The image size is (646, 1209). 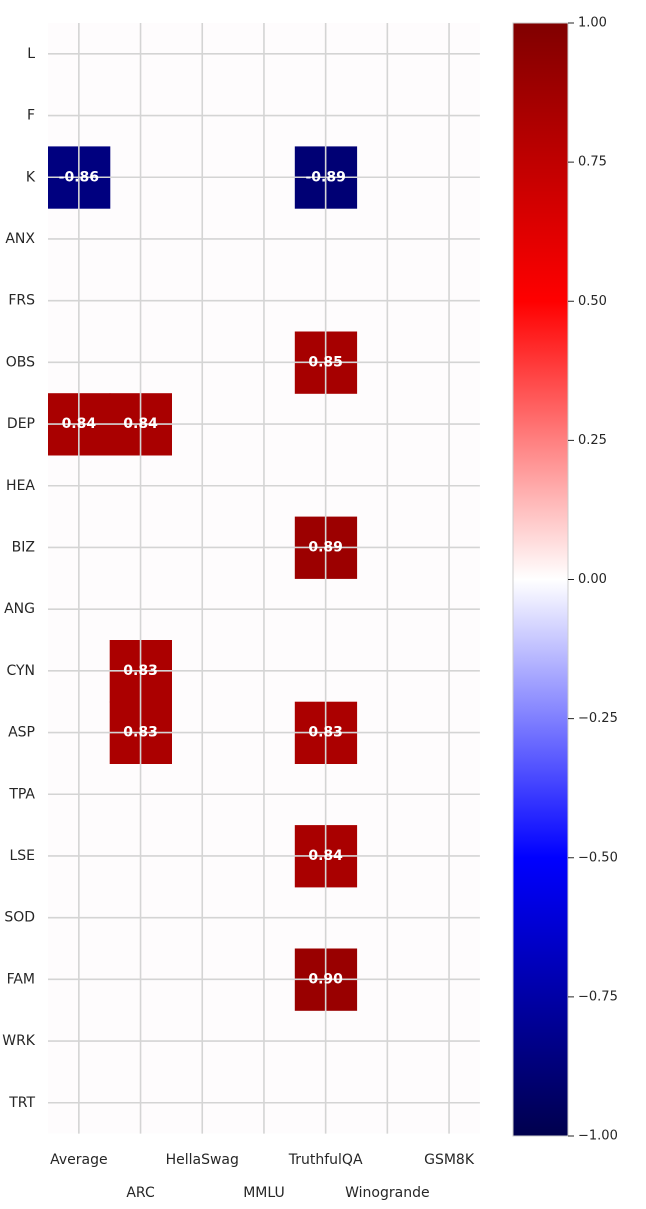 What do you see at coordinates (592, 301) in the screenshot?
I see `colorbar-tick-label-2: 0.50` at bounding box center [592, 301].